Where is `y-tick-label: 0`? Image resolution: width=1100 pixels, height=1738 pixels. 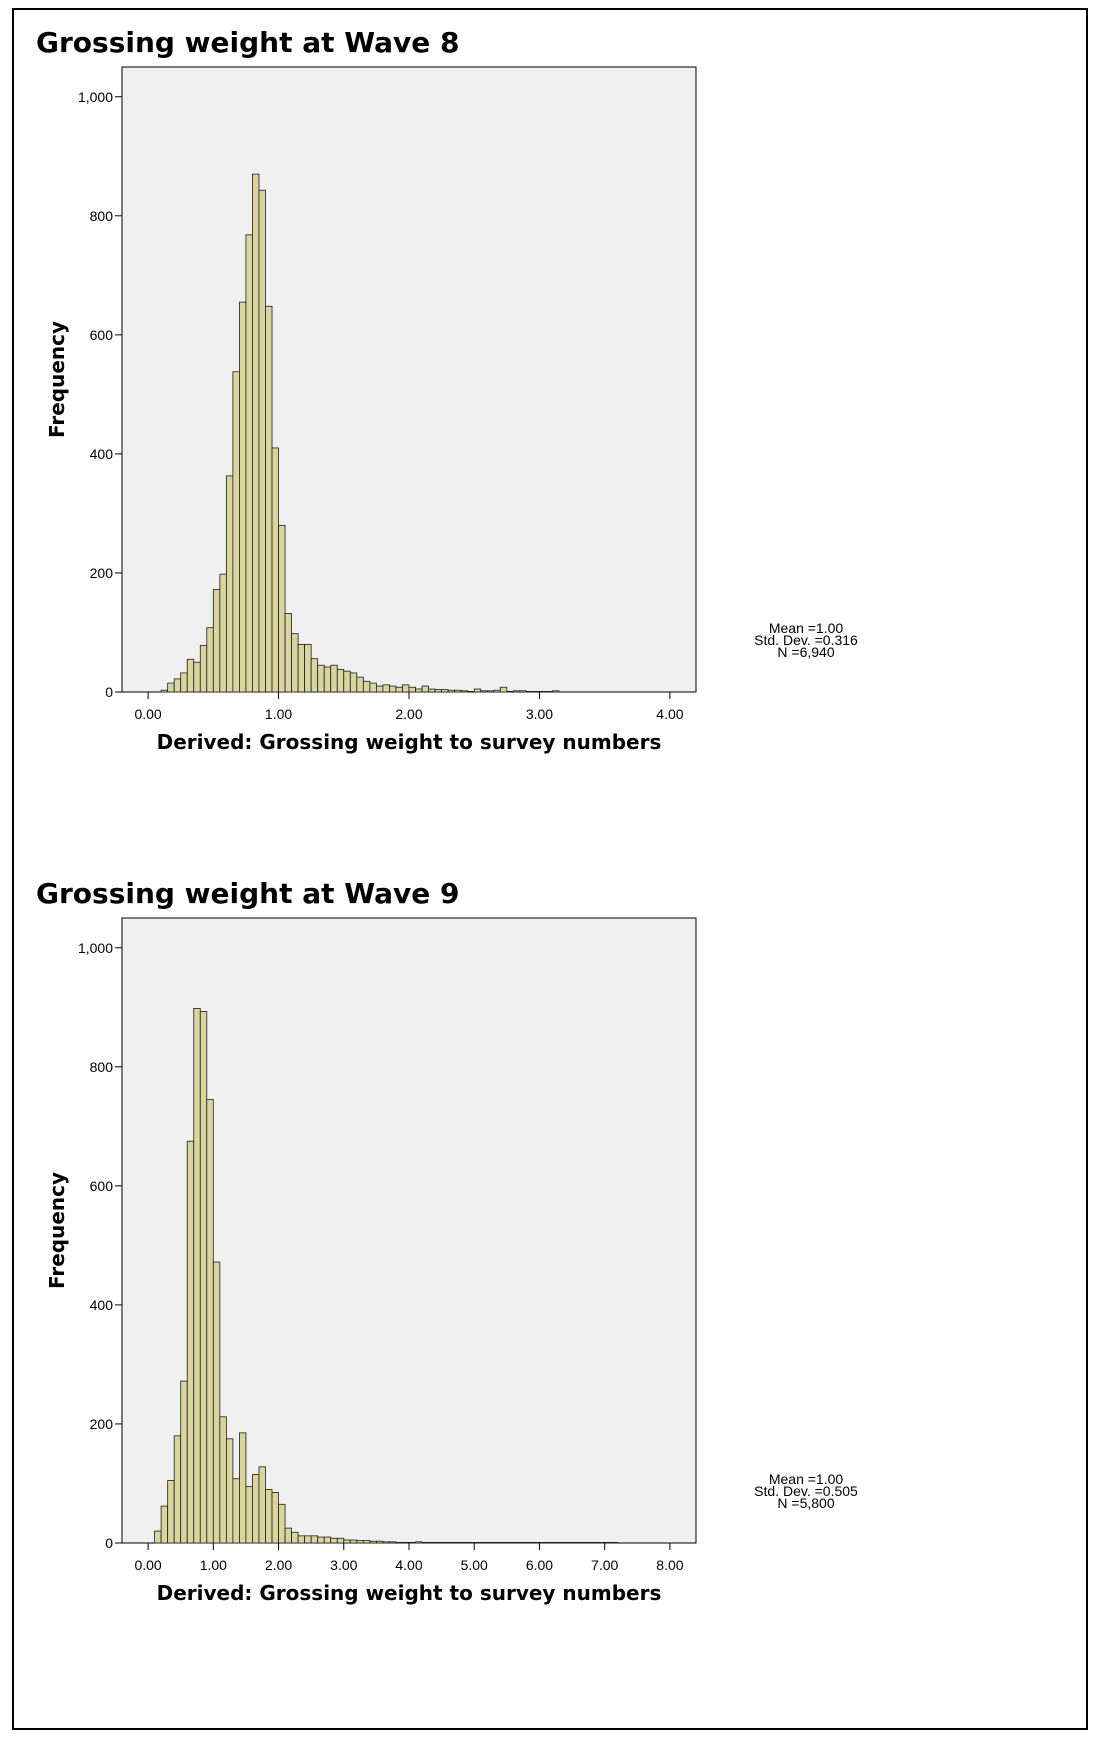
y-tick-label: 0 is located at coordinates (109, 692).